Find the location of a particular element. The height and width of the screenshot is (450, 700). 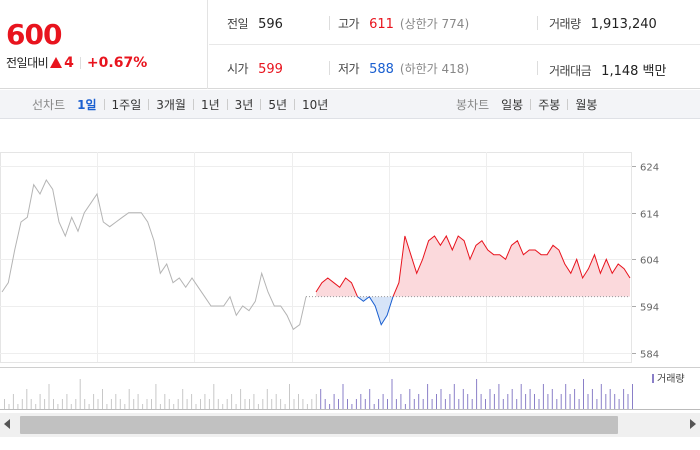

candle-chart-title: 봉차트 is located at coordinates (473, 105).